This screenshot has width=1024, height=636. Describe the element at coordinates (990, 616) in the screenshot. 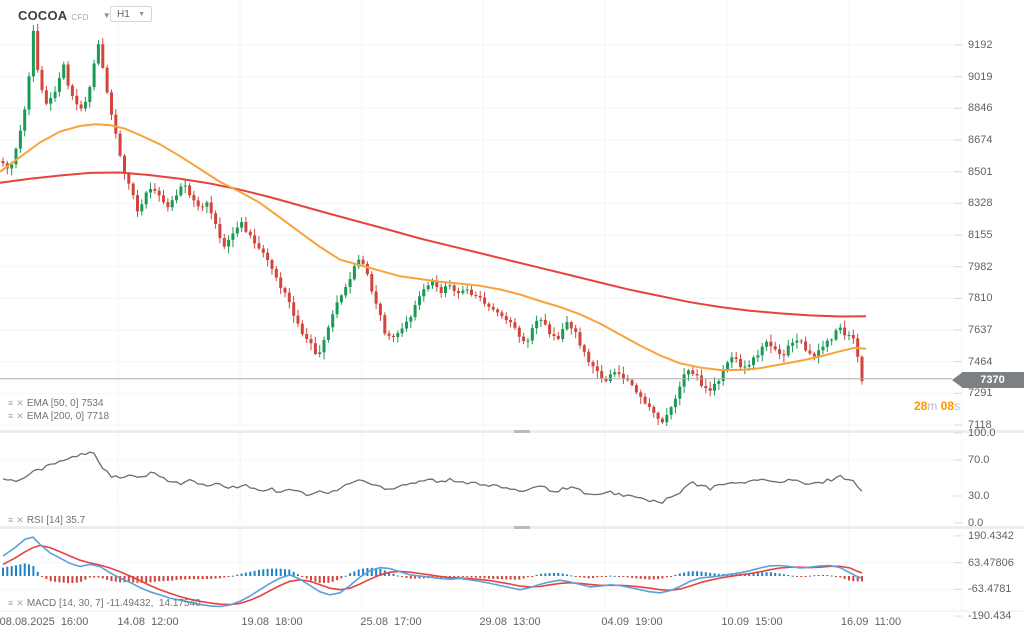

I see `macd-axis-label: -190.434` at that location.